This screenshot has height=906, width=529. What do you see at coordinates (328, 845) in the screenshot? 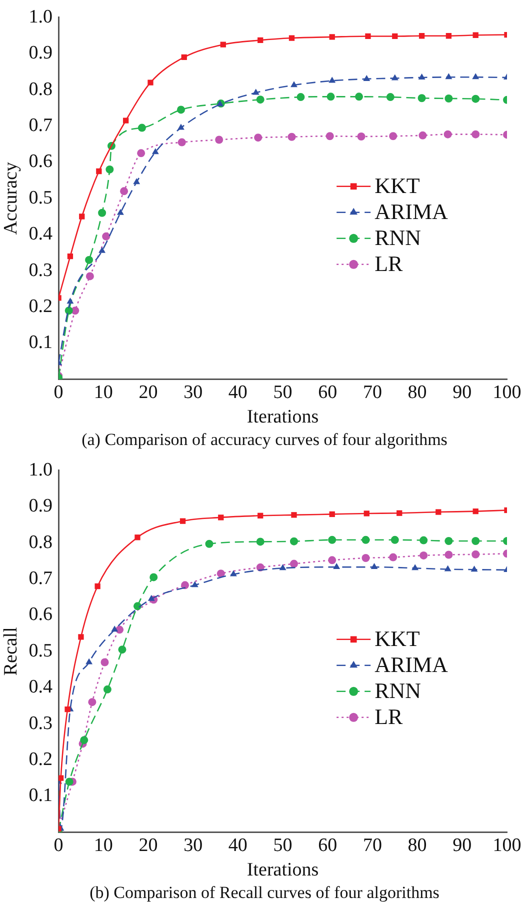
I see `x-tick-label: 60` at bounding box center [328, 845].